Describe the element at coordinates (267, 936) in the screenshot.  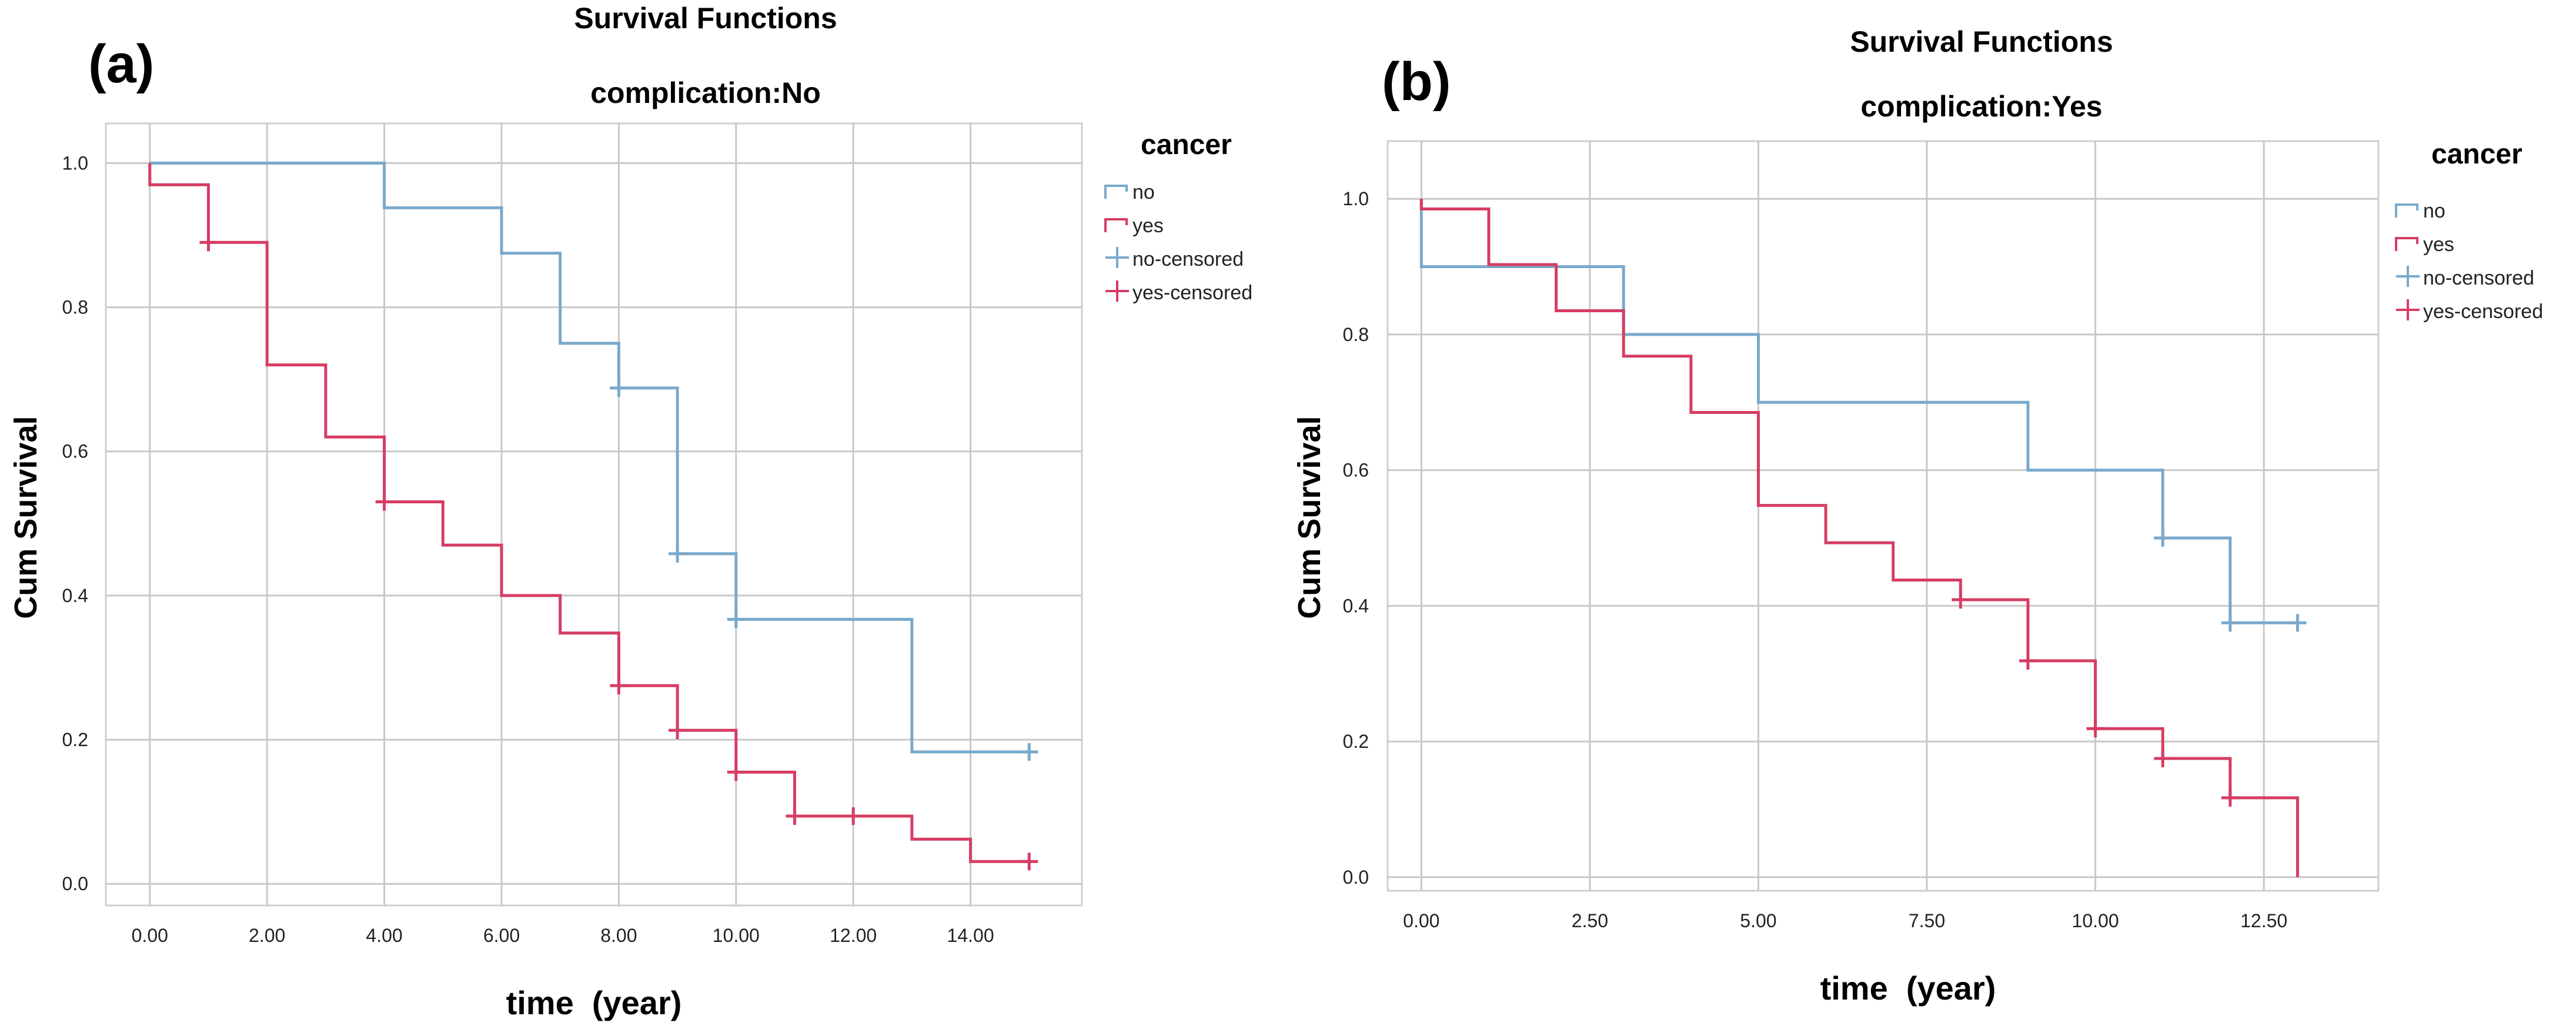
I see `x-tick-label: 2.00` at that location.